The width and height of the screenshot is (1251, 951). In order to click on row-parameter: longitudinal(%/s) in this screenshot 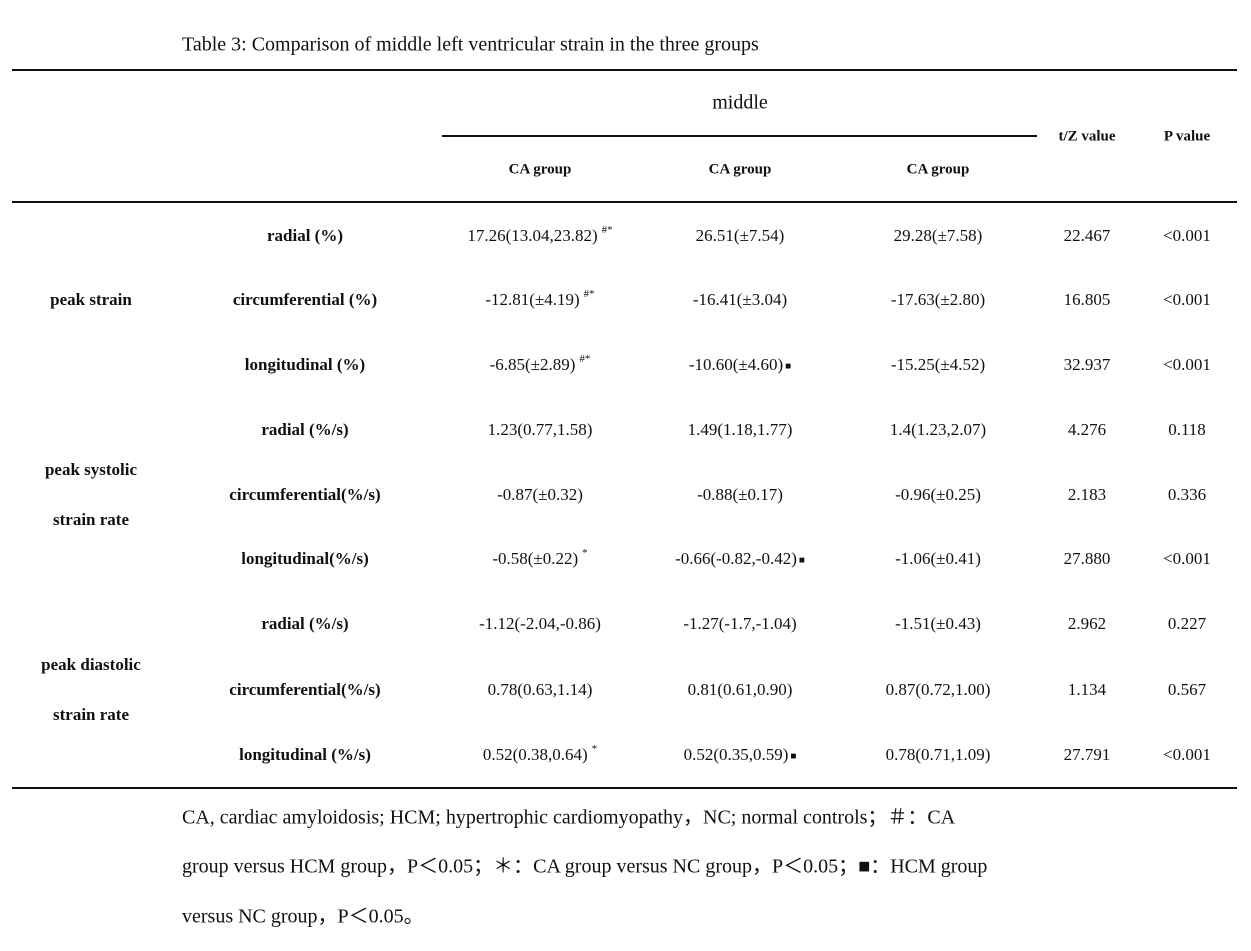, I will do `click(305, 558)`.